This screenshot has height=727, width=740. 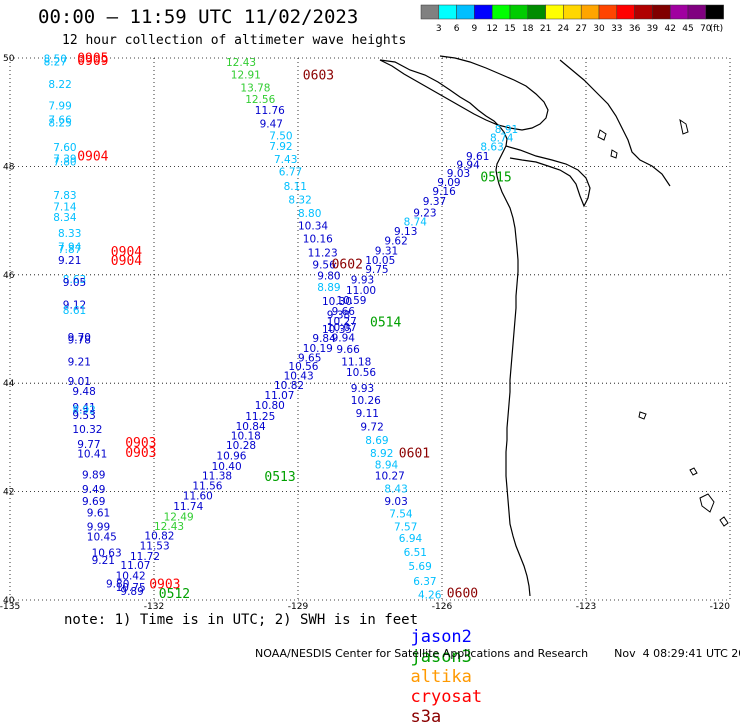 I want to click on wave-height-value: 11.00, so click(x=361, y=291).